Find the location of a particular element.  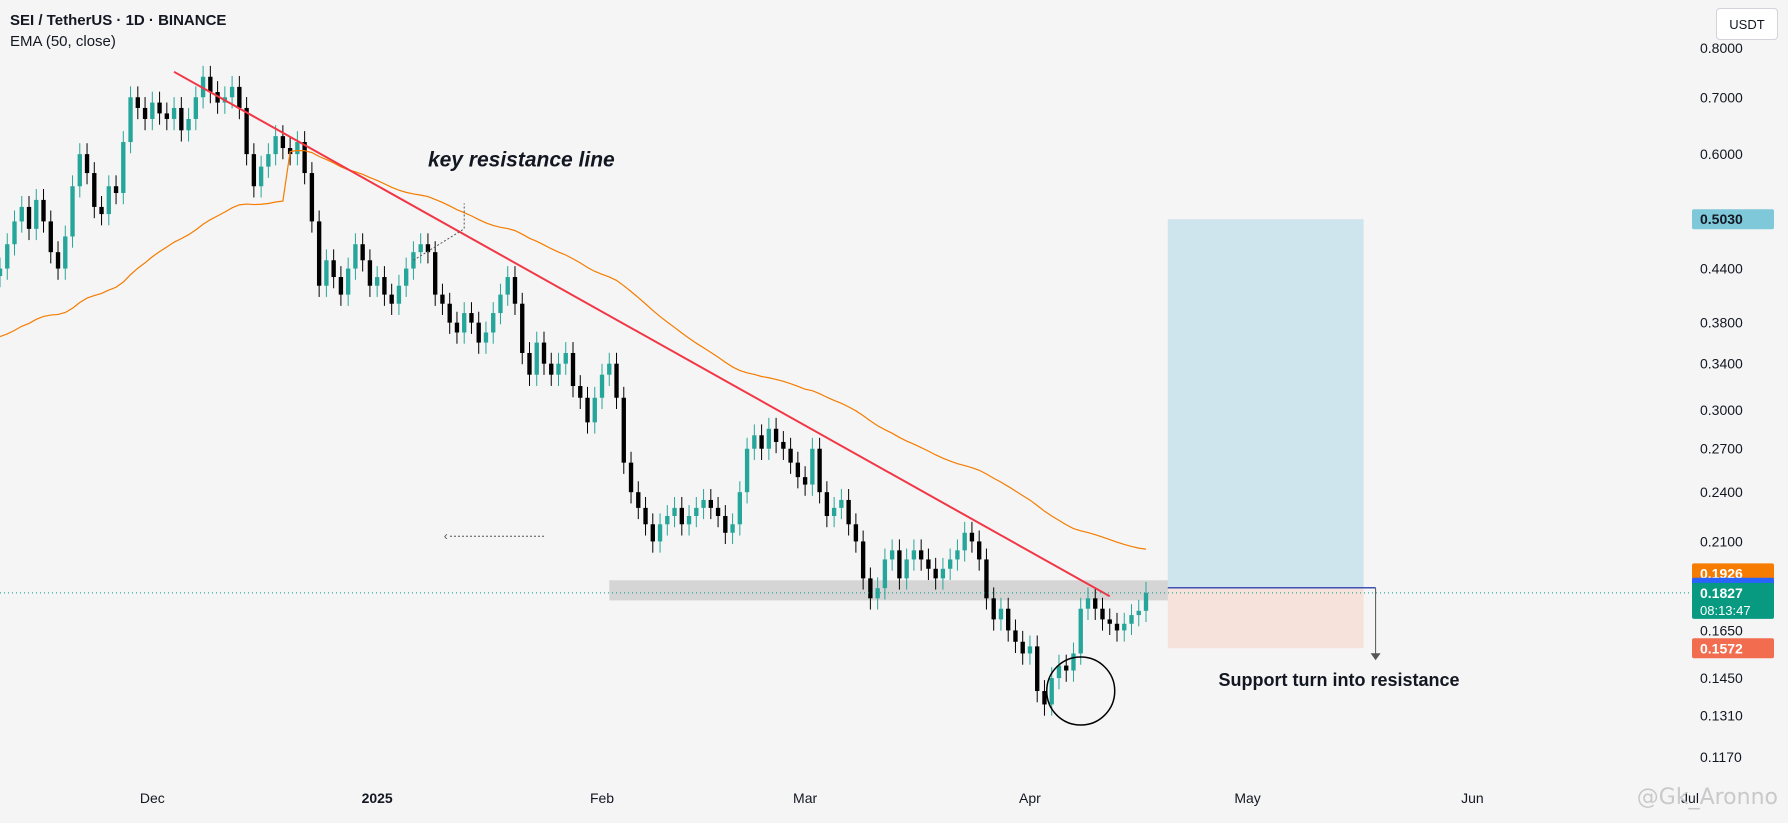

drop-arrow-head is located at coordinates (1375, 657).